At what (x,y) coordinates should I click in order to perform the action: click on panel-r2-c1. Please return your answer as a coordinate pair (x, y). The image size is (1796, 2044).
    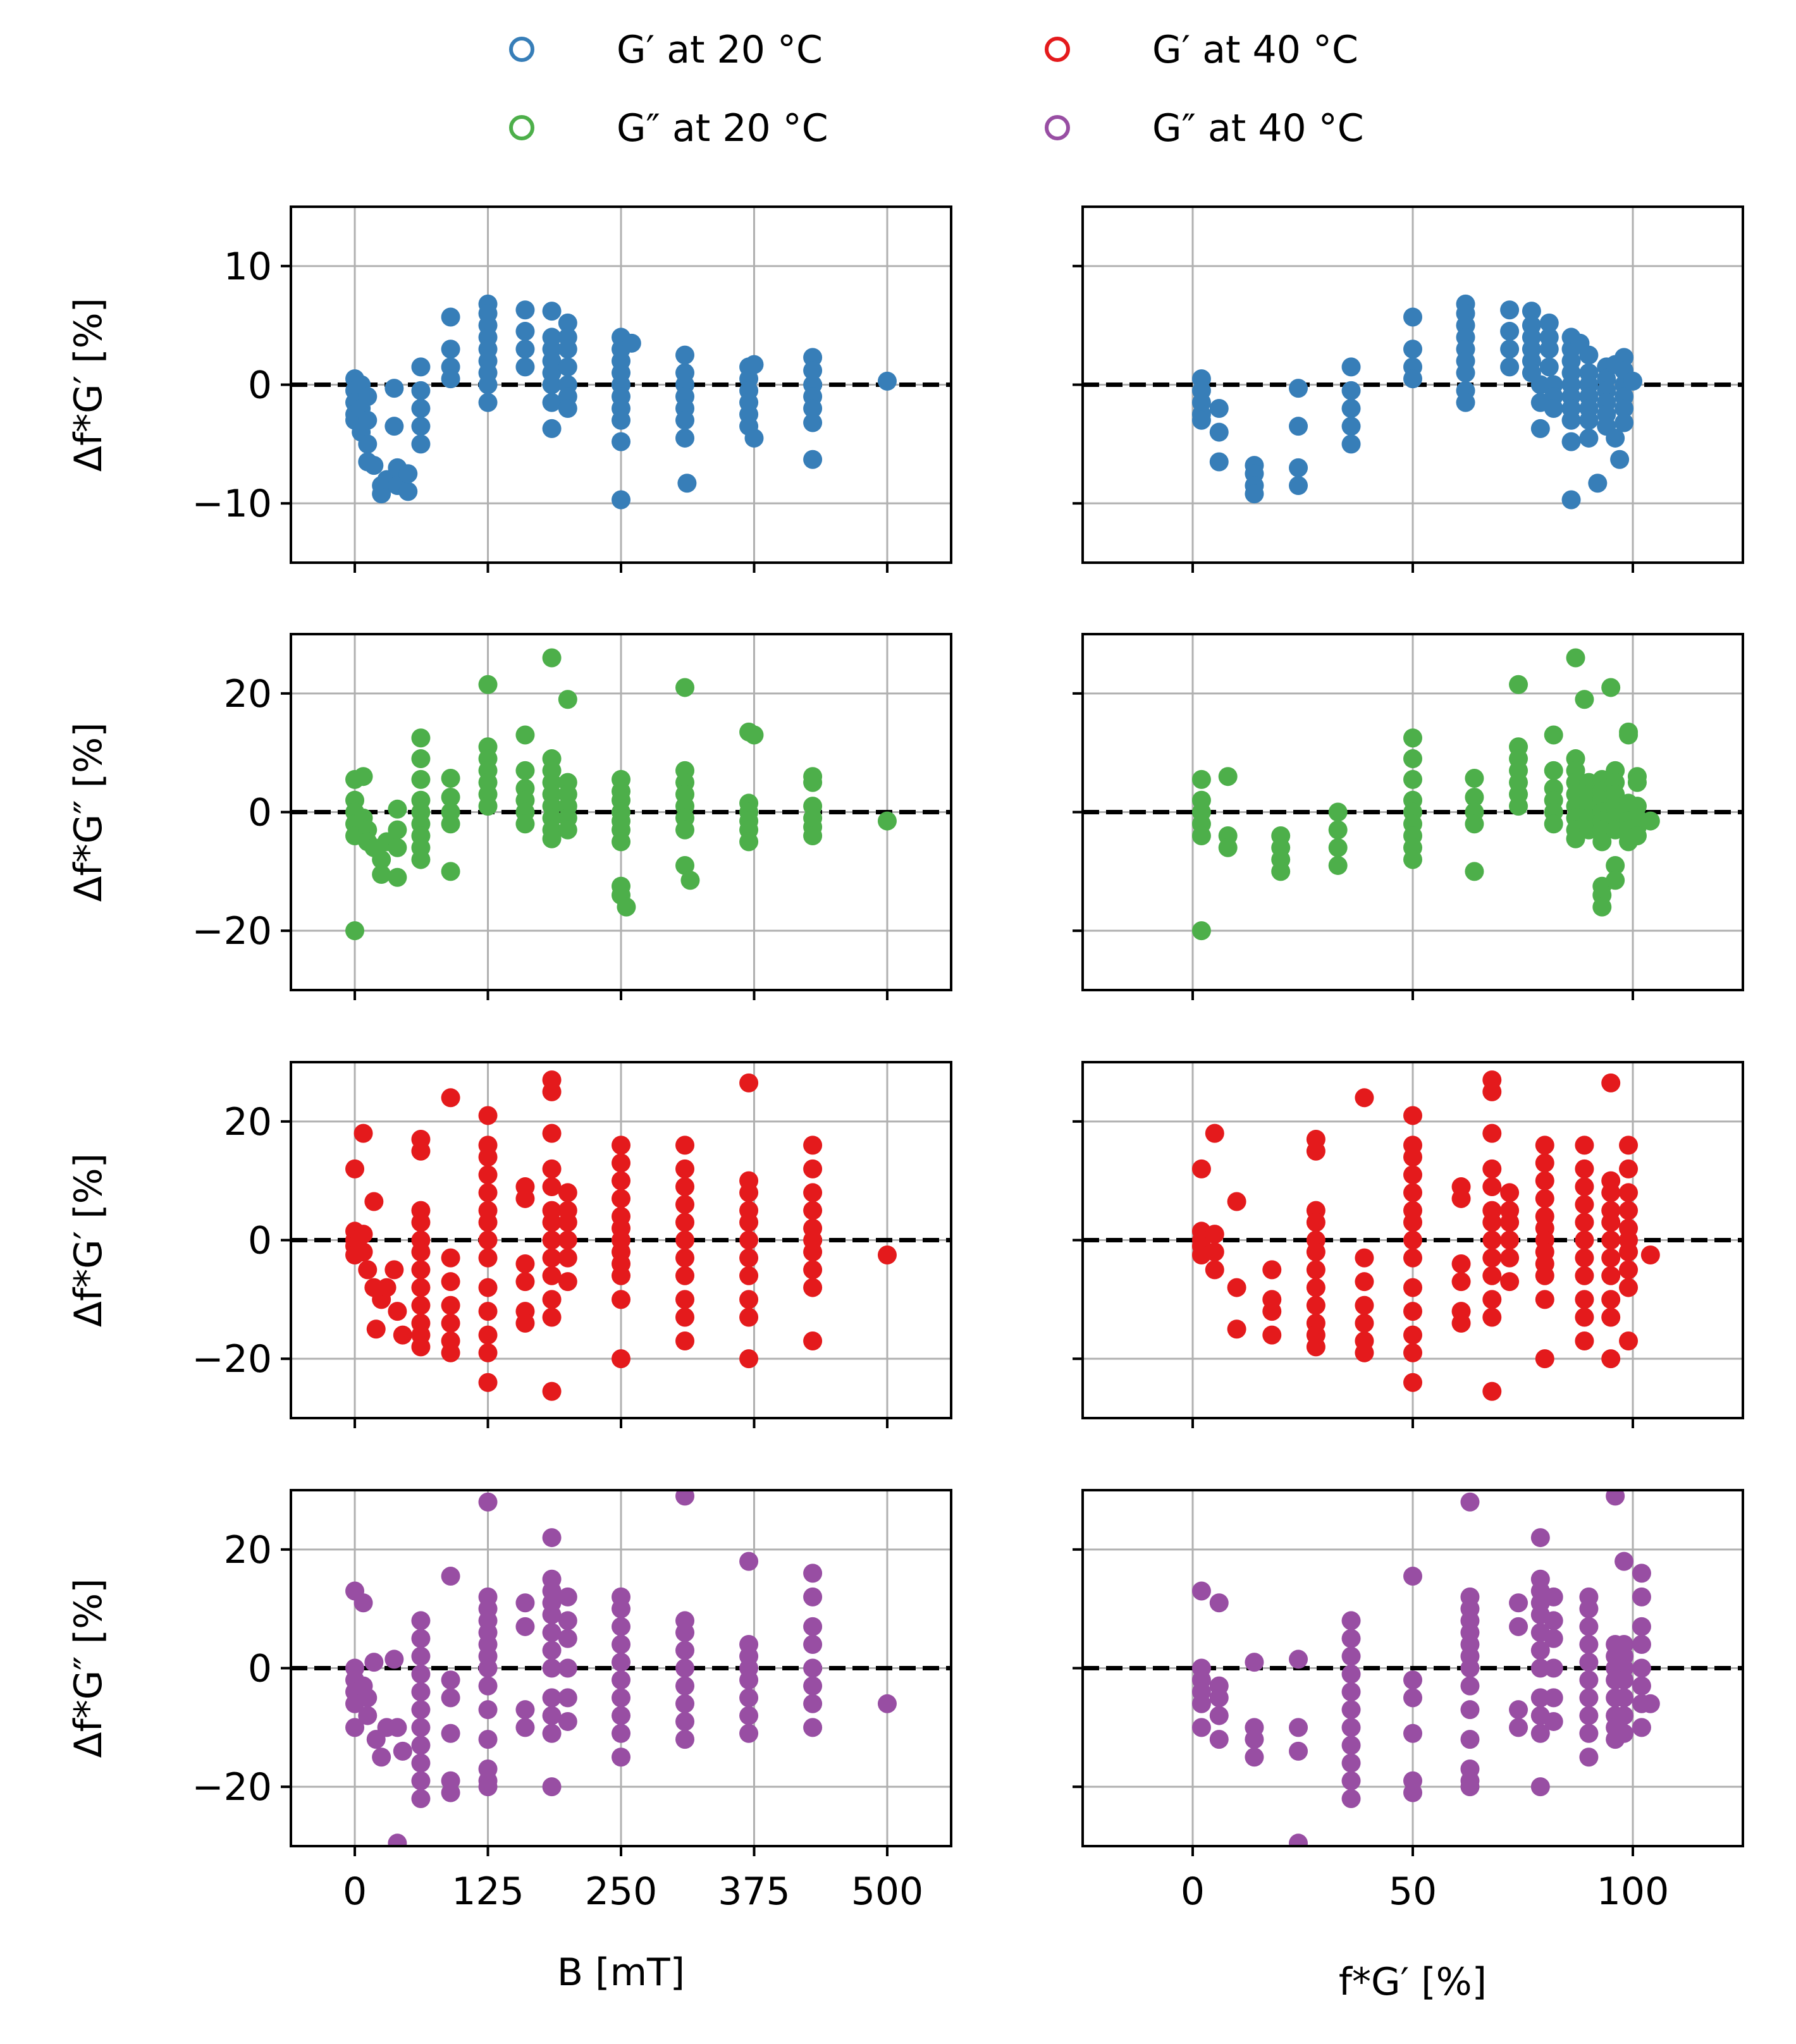
    Looking at the image, I should click on (1409, 1244).